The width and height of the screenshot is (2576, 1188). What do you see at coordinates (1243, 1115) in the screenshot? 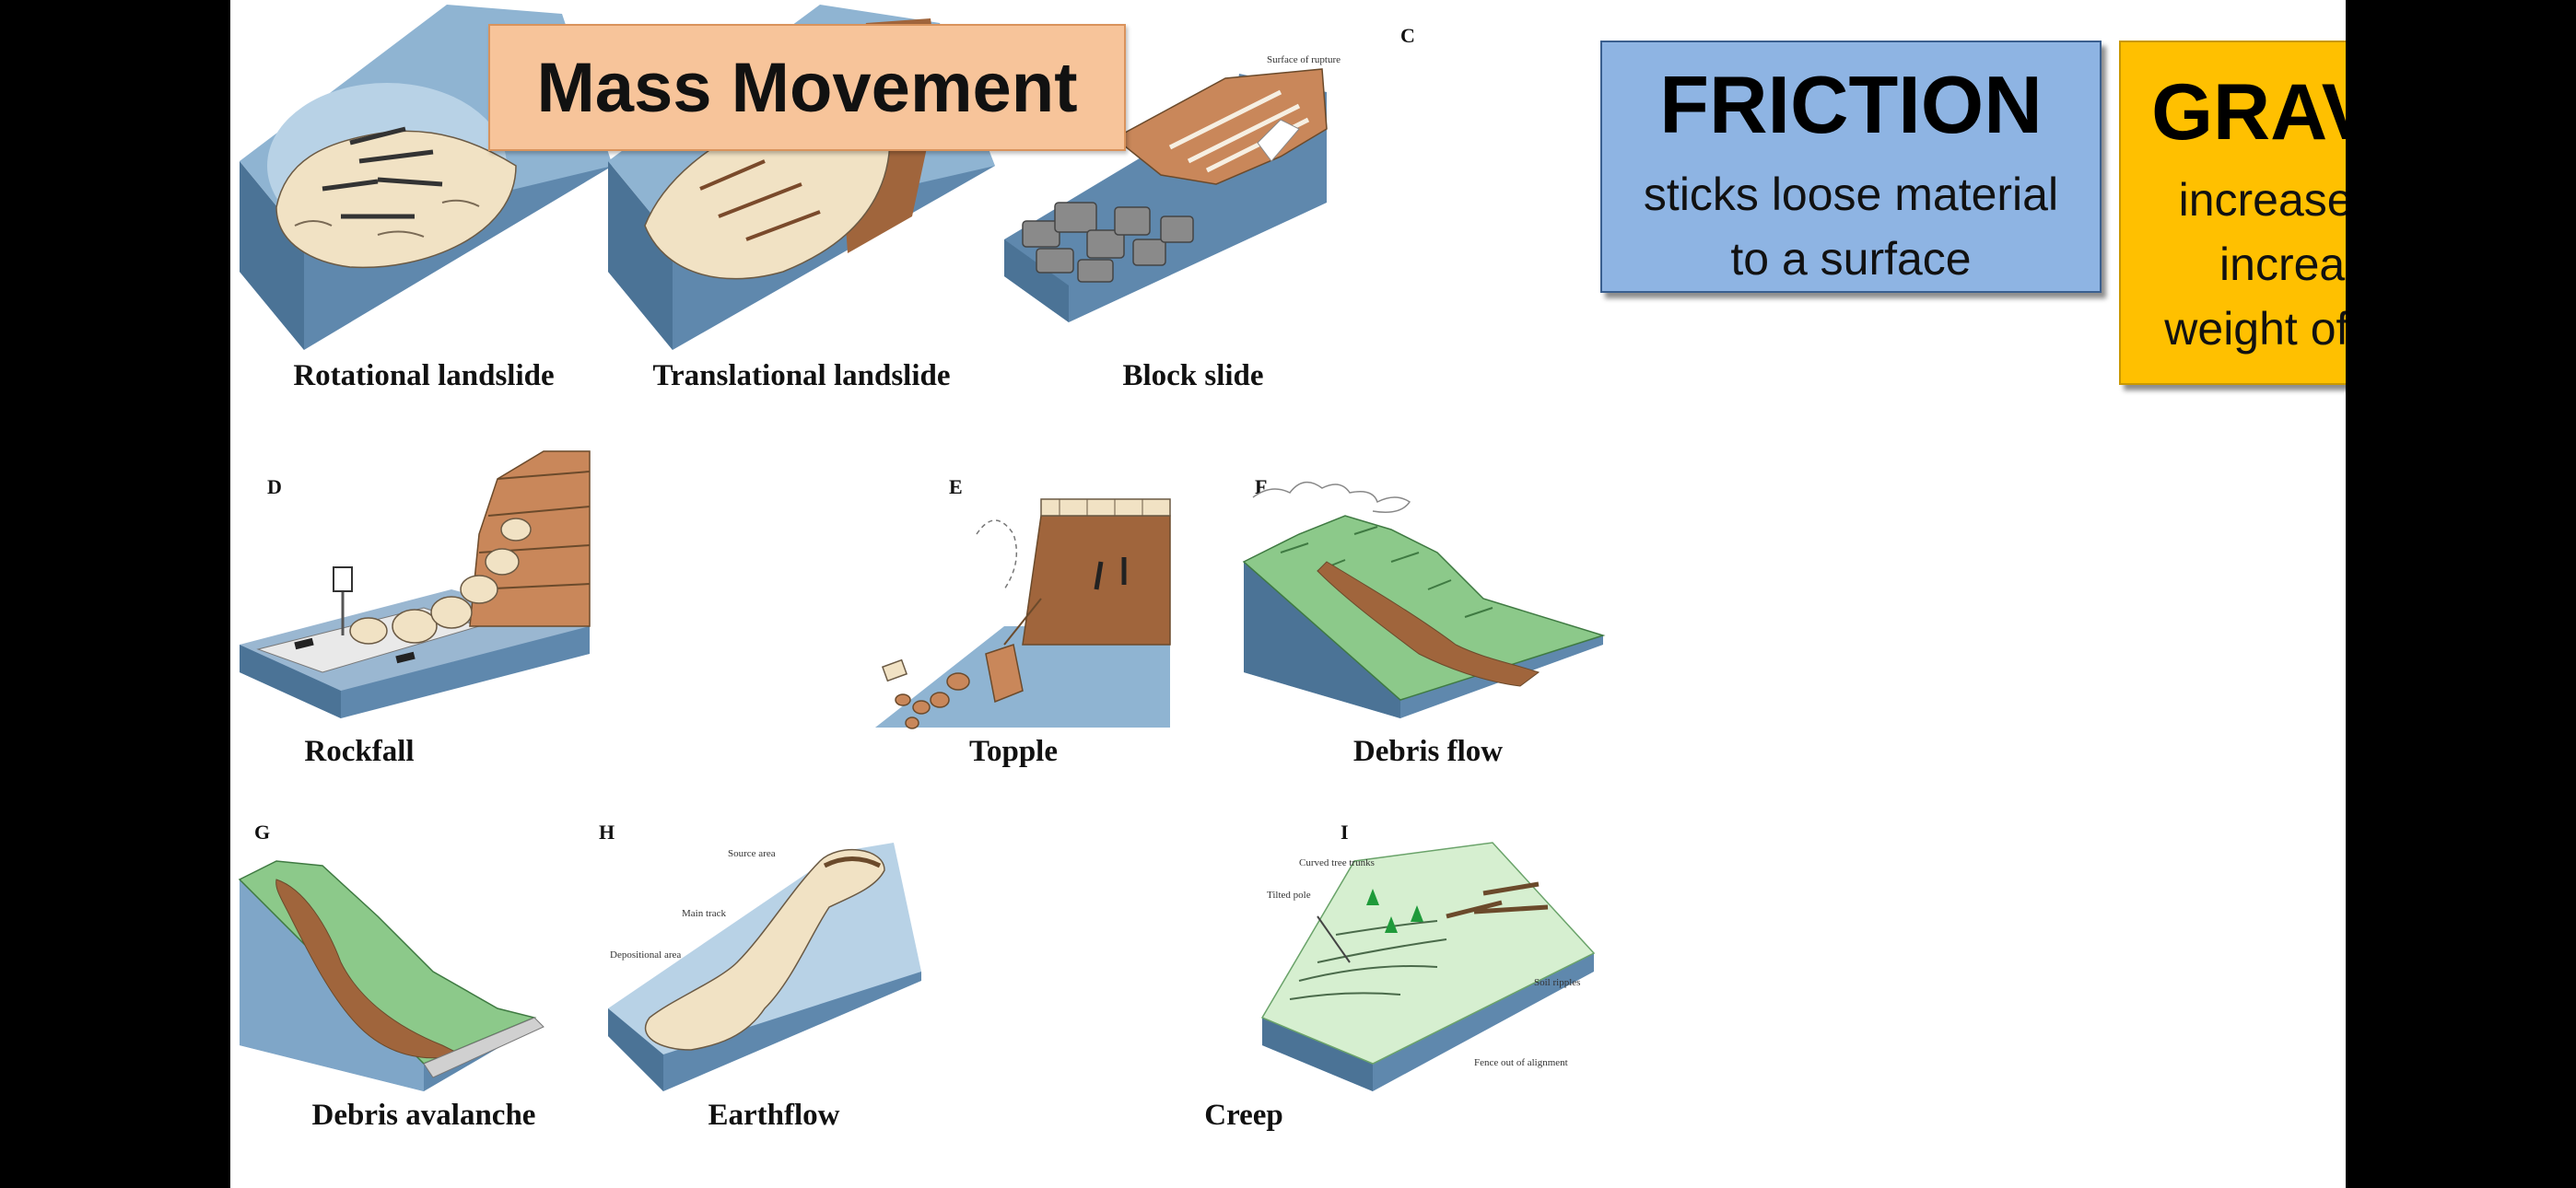
I see `caption-creep: Creep` at bounding box center [1243, 1115].